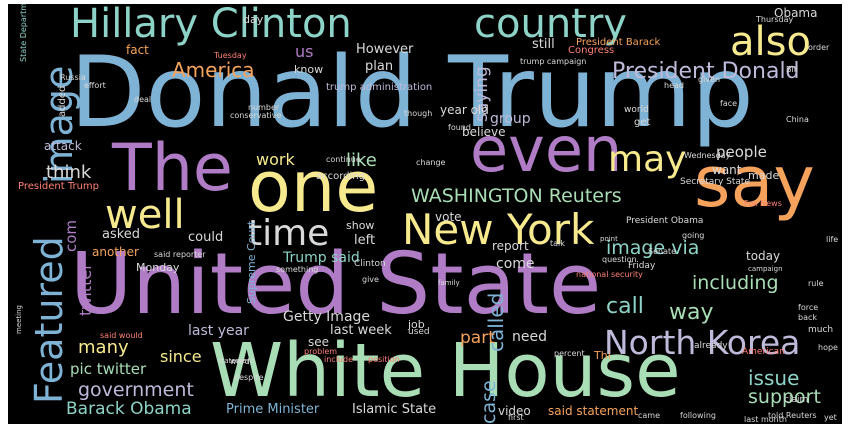 This screenshot has height=432, width=851. Describe the element at coordinates (557, 243) in the screenshot. I see `word-talk: talk` at that location.